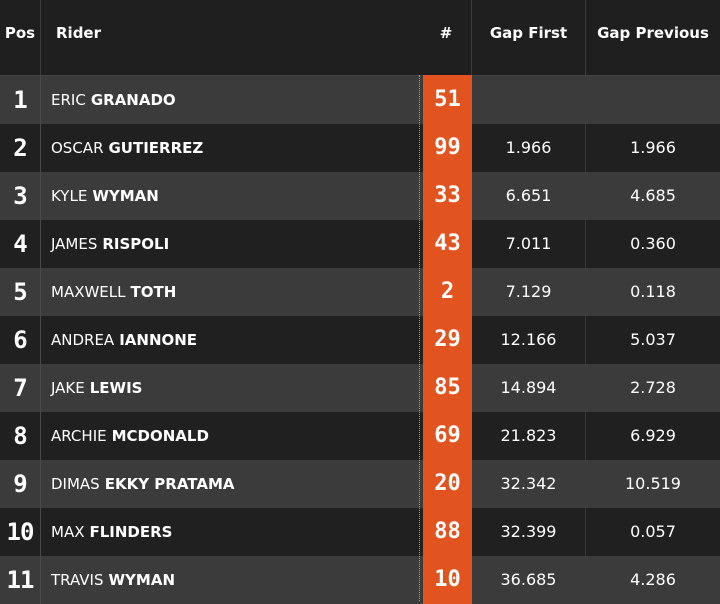  I want to click on position-cell: 6, so click(20, 340).